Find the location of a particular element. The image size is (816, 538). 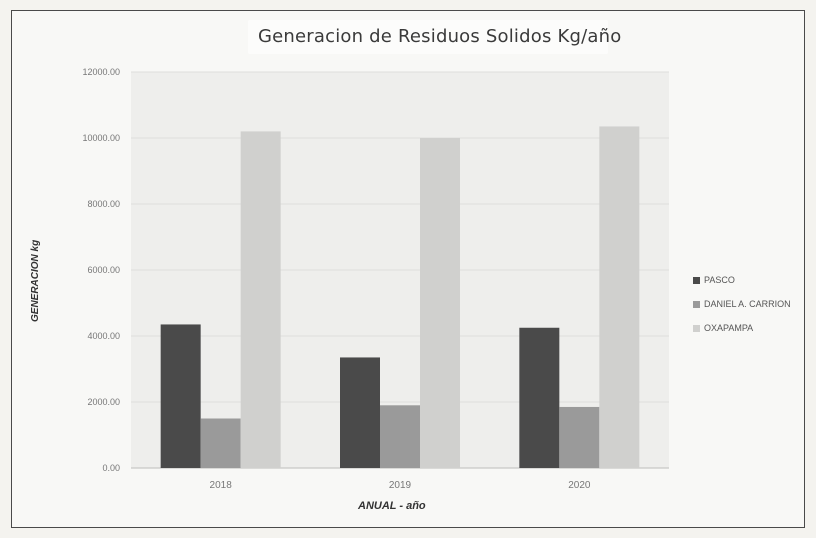

legend-item: DANIEL A. CARRION is located at coordinates (742, 304).